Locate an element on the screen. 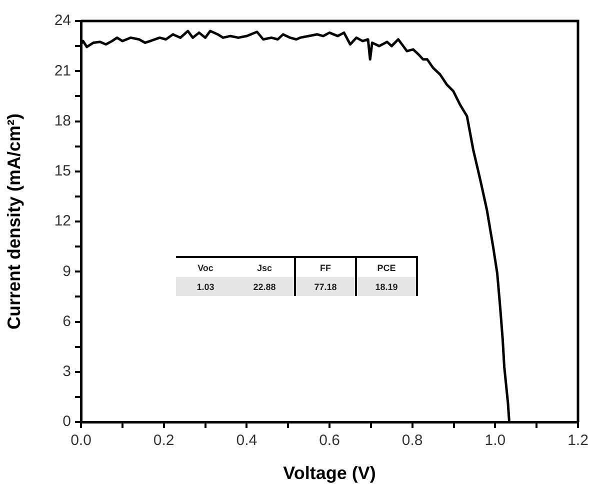 The image size is (601, 489). y-tick-label: 15 is located at coordinates (62, 171).